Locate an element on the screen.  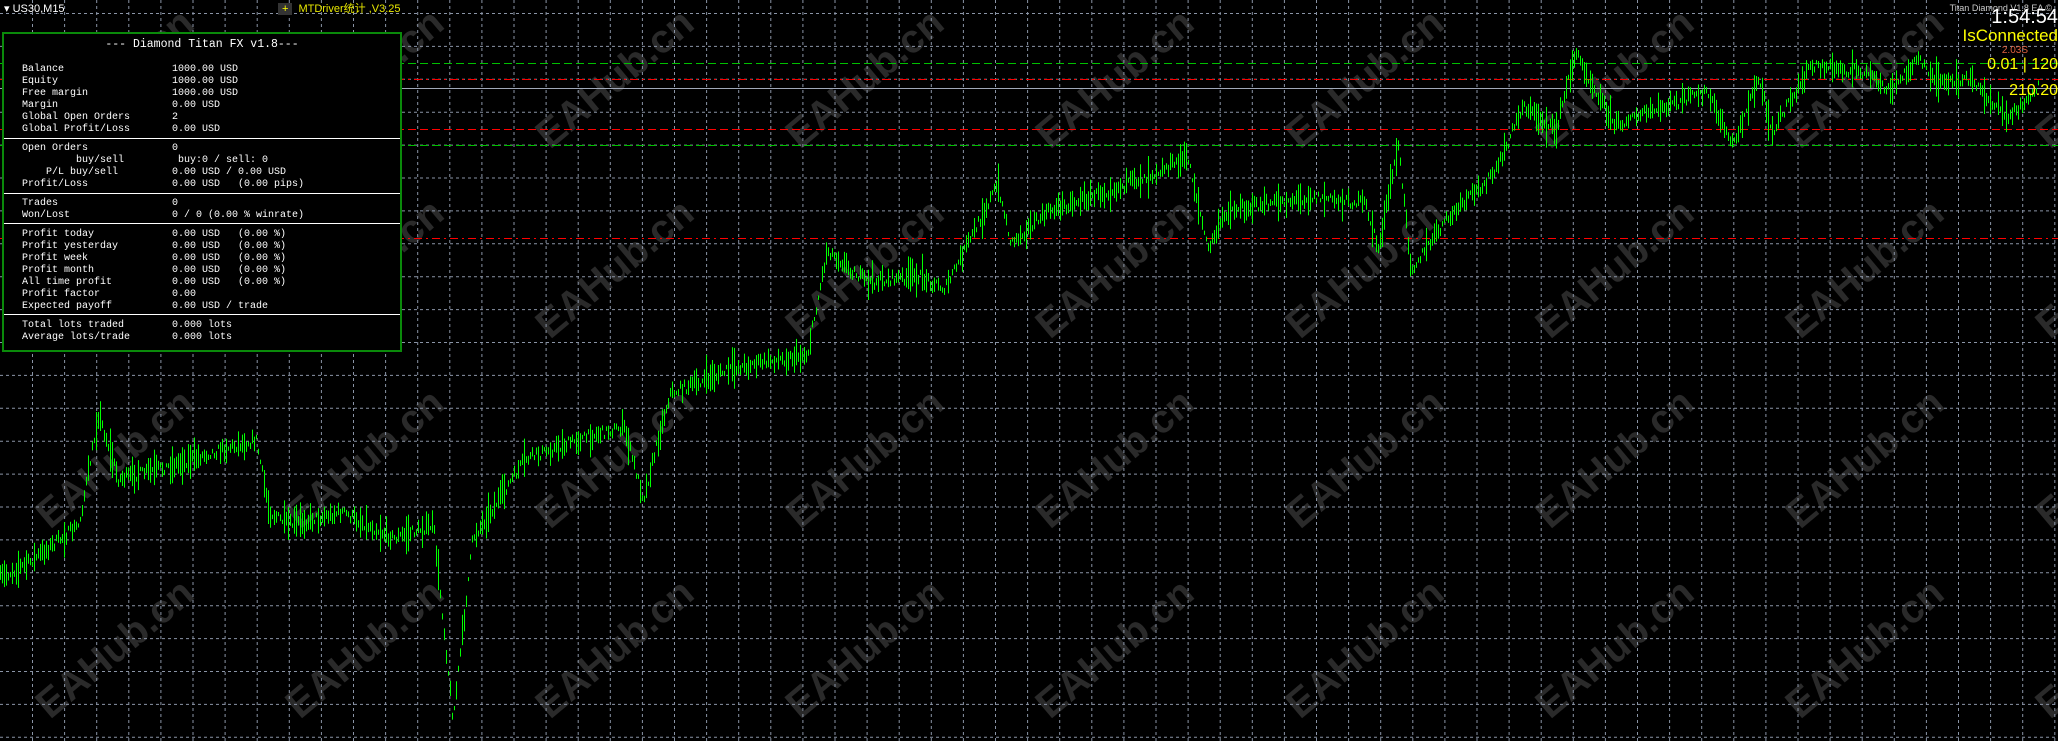
panel-title: --- Diamond Titan FX v1.8--- is located at coordinates (202, 44).